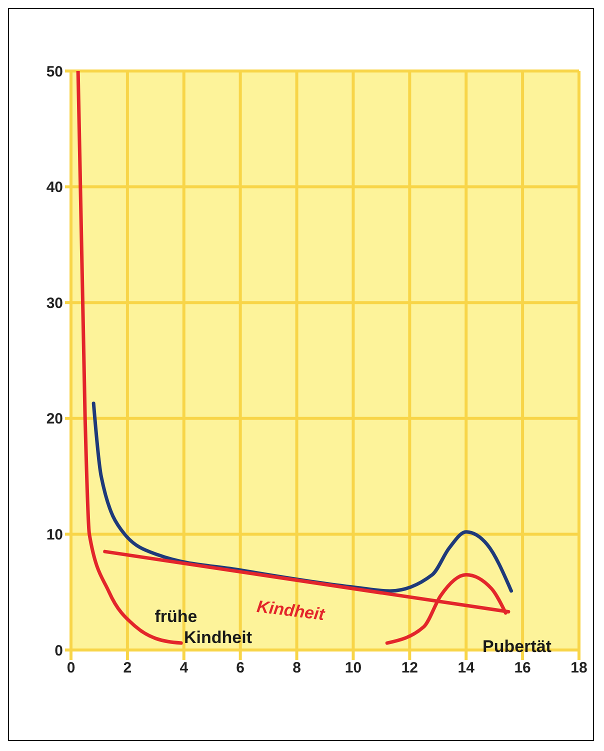 This screenshot has height=751, width=604. What do you see at coordinates (54, 419) in the screenshot?
I see `y-tick-label: 20` at bounding box center [54, 419].